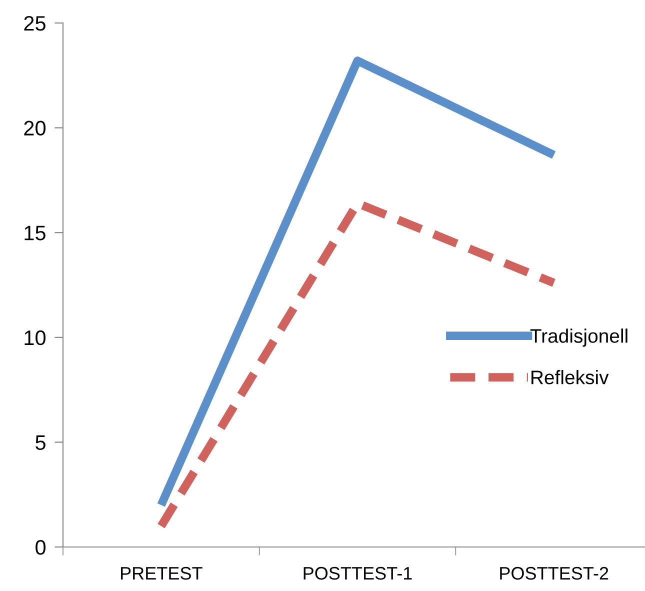 The width and height of the screenshot is (645, 591). What do you see at coordinates (161, 573) in the screenshot?
I see `x-tick-label: PRETEST` at bounding box center [161, 573].